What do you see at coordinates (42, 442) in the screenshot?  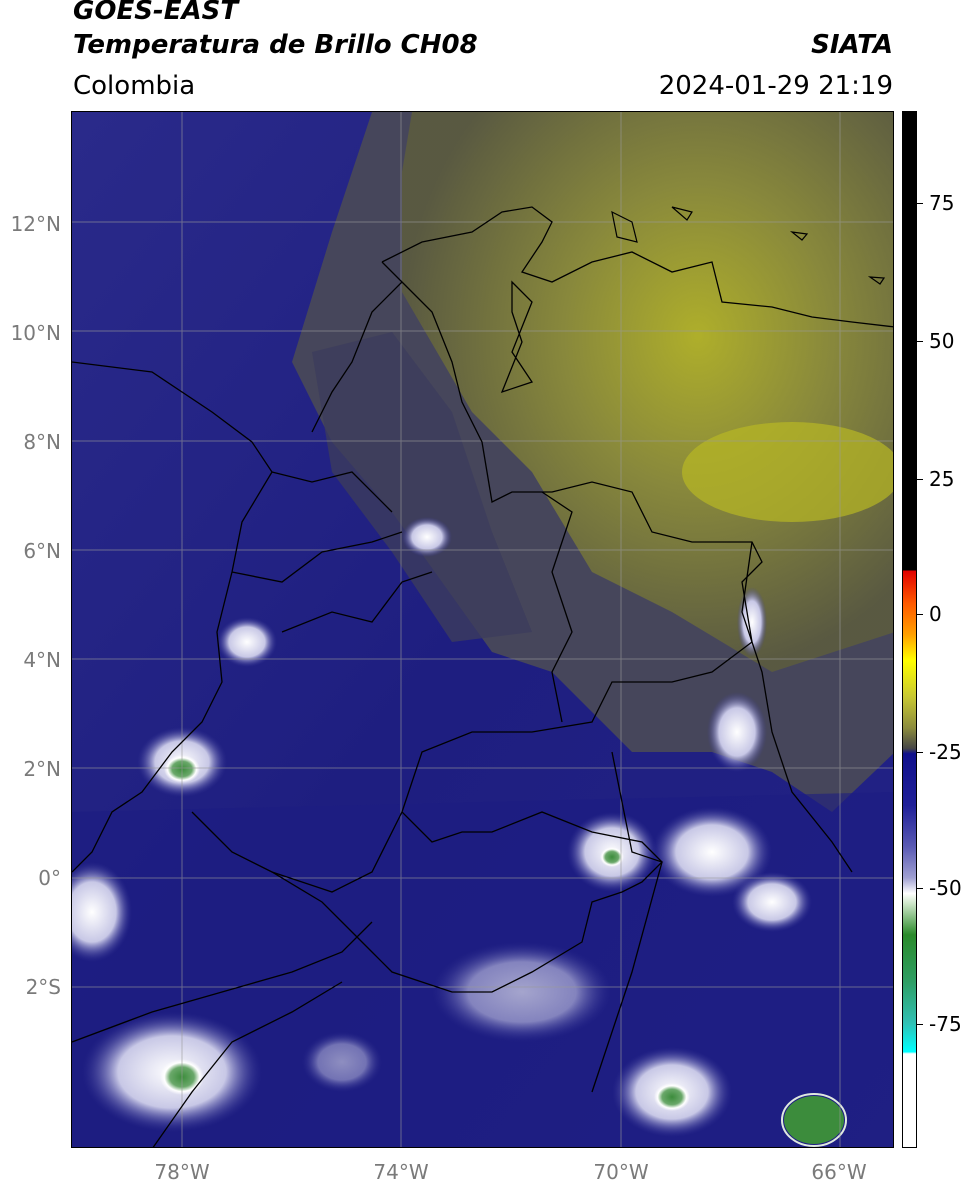 I see `lat-label-8n: 8°N` at bounding box center [42, 442].